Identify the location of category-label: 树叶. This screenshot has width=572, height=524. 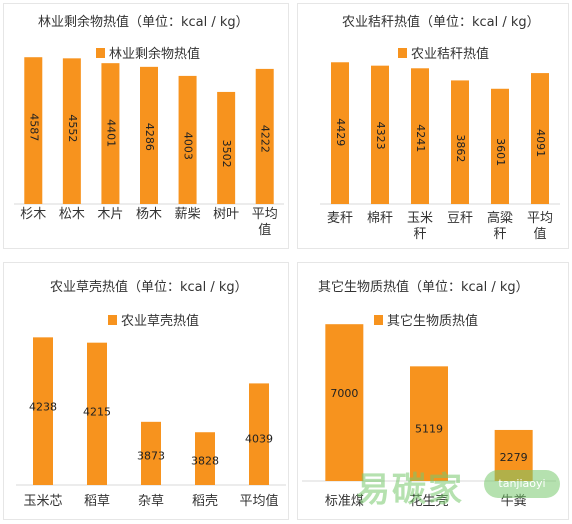
(226, 214).